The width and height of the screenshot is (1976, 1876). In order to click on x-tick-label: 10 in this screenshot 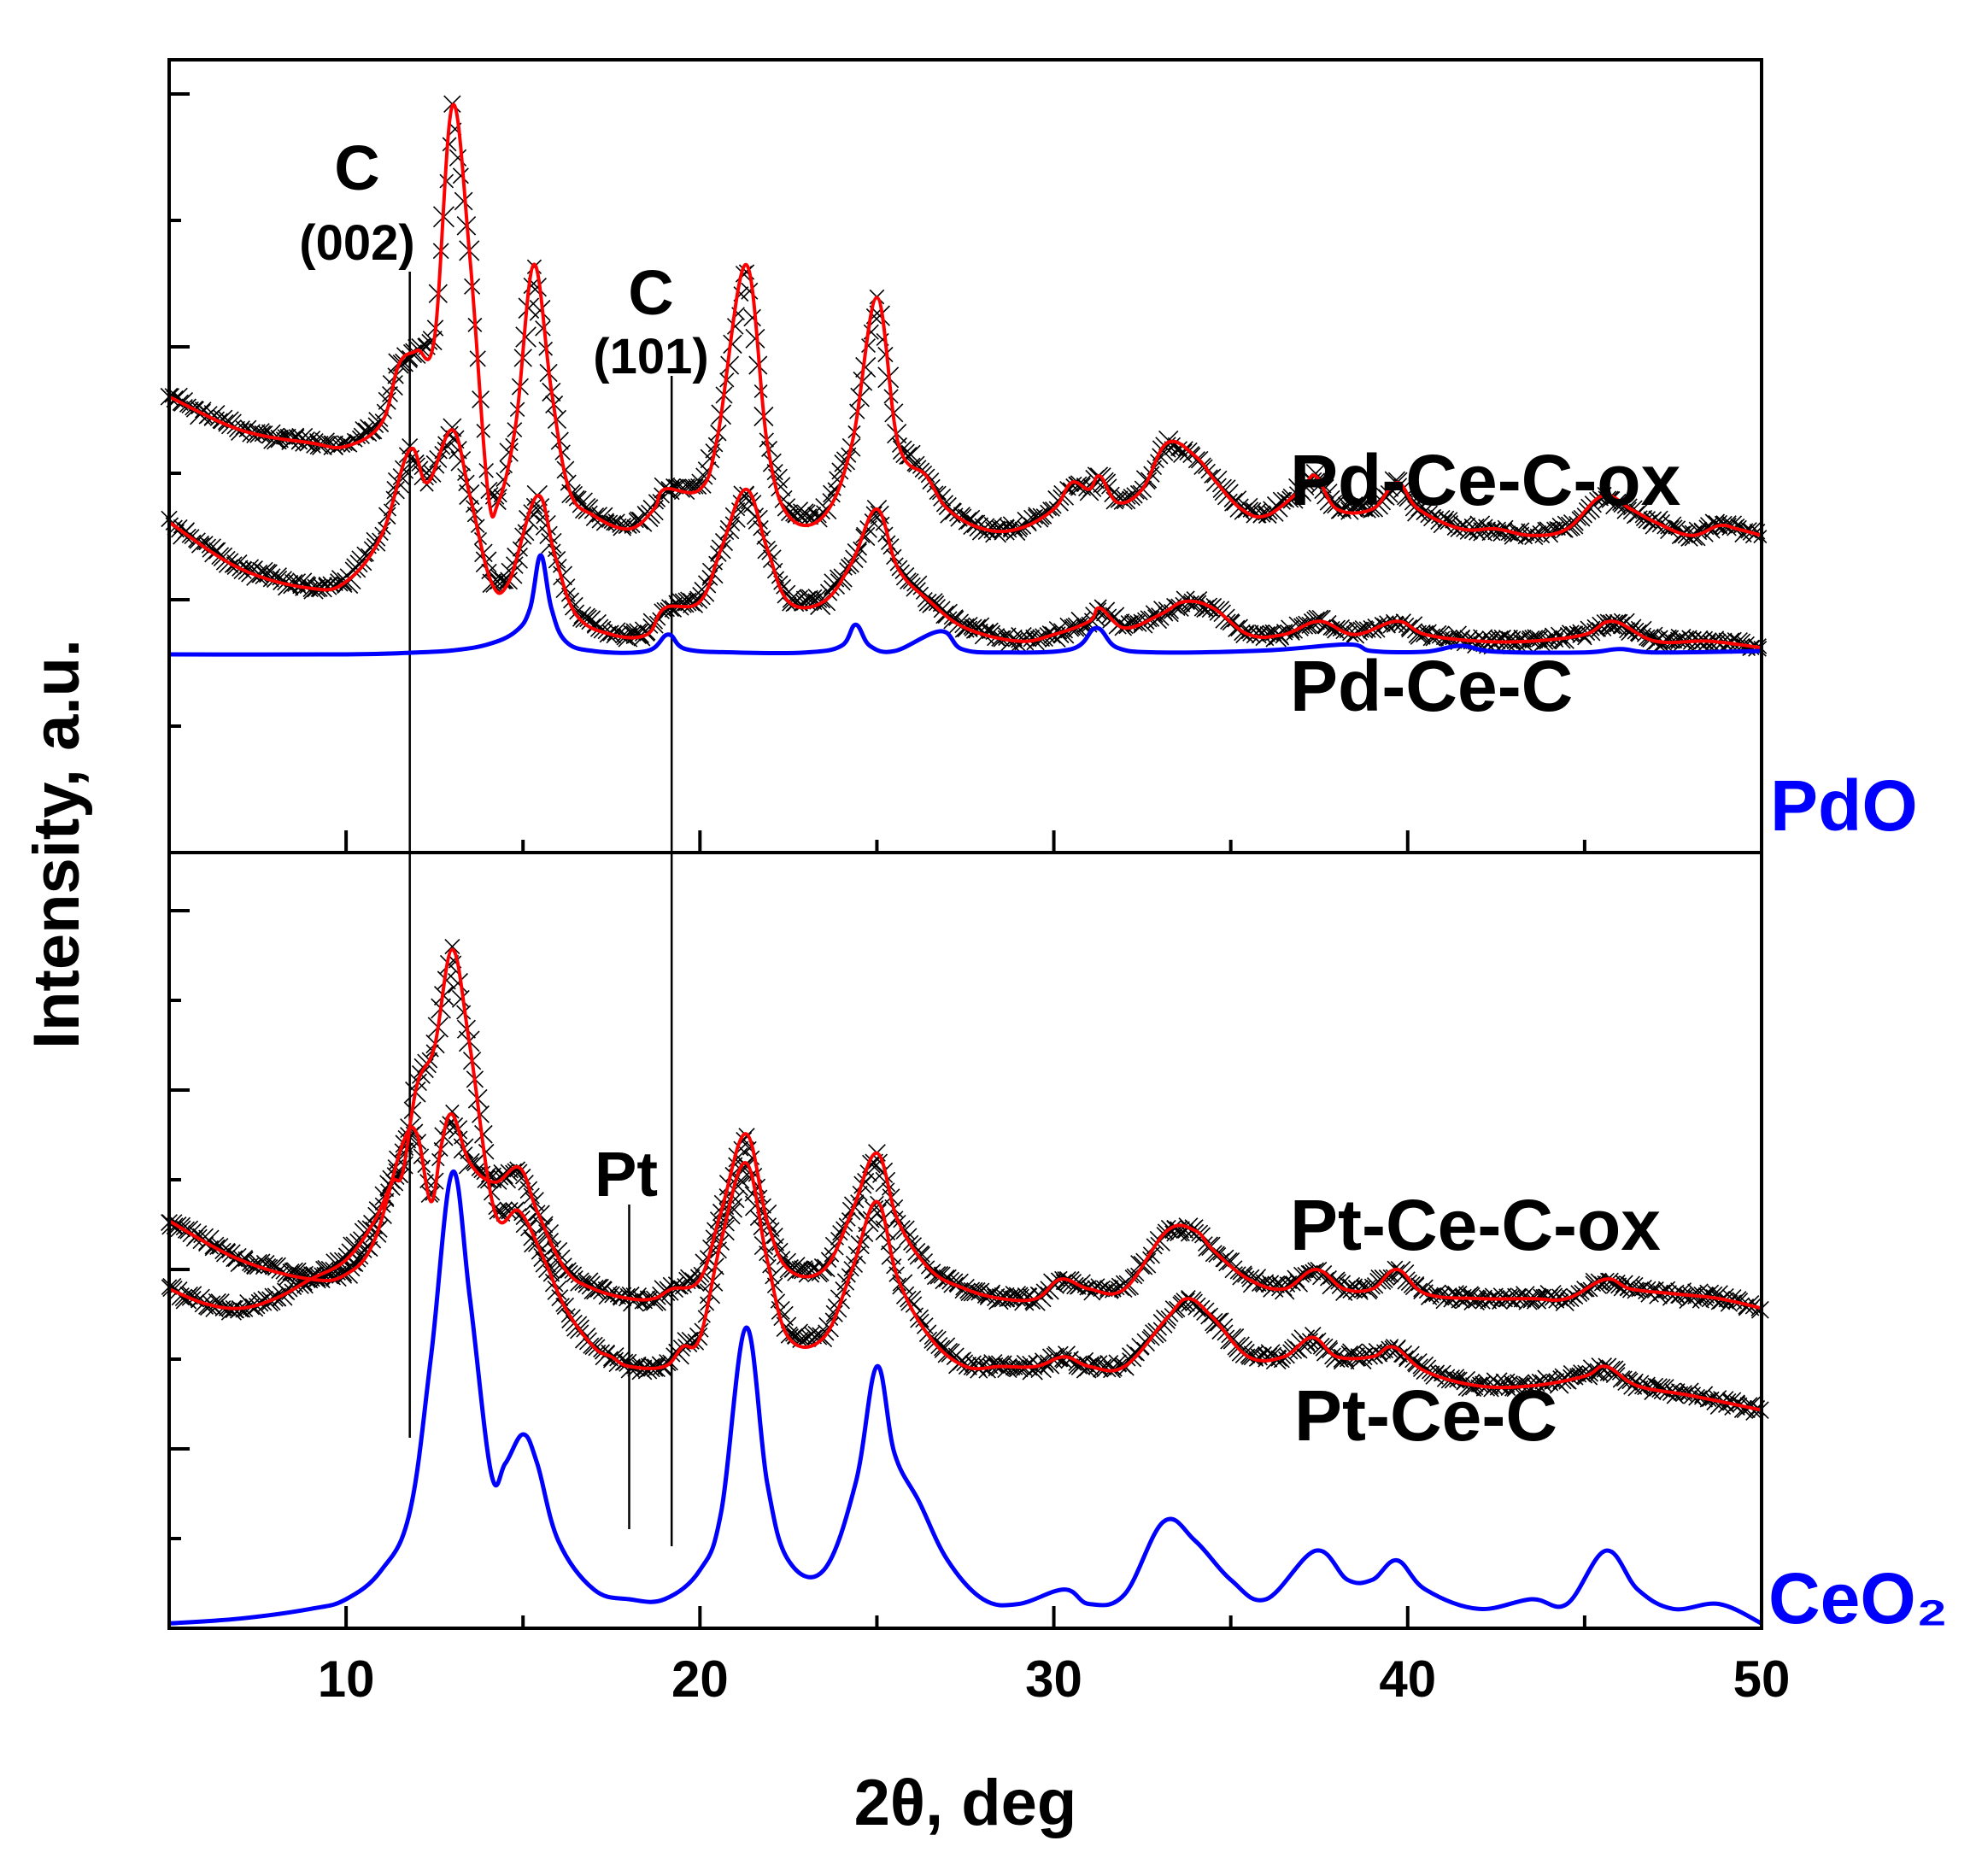, I will do `click(346, 1679)`.